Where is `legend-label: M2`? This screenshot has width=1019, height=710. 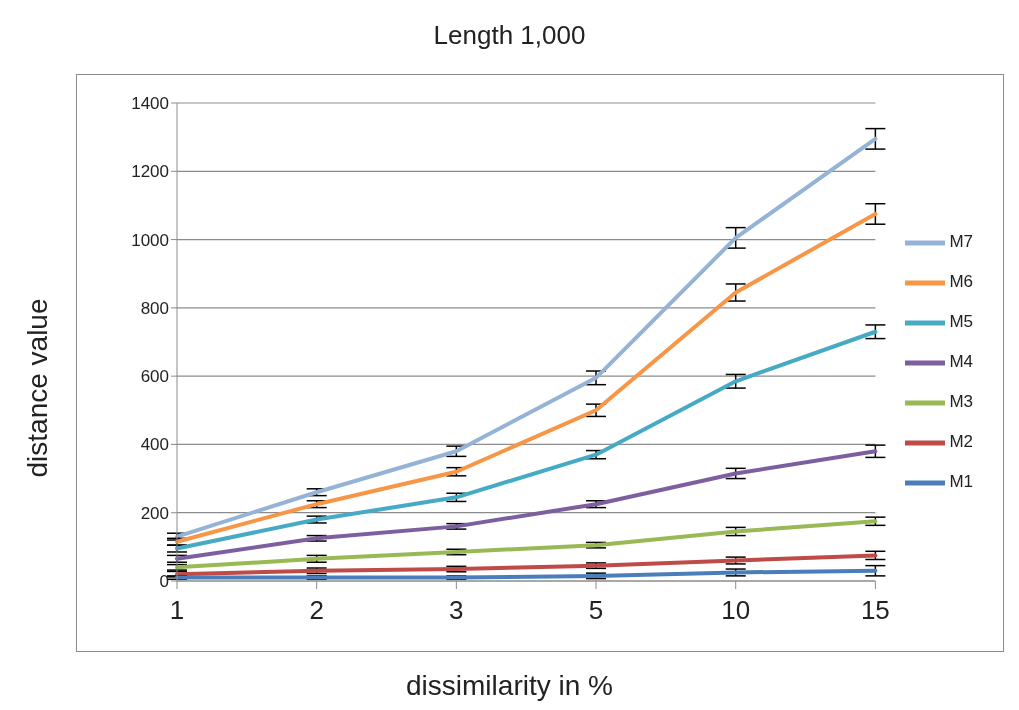 legend-label: M2 is located at coordinates (961, 442).